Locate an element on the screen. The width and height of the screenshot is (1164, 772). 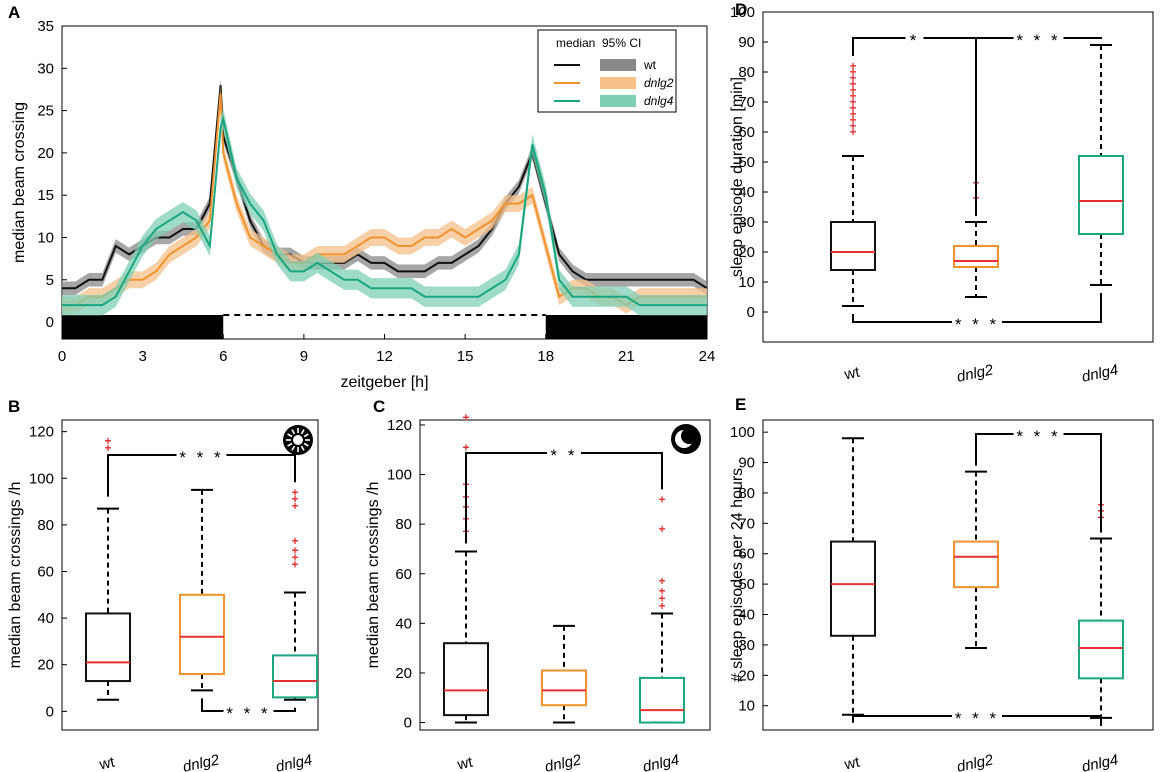
box-dnlg4: ++++++ is located at coordinates (662, 608).